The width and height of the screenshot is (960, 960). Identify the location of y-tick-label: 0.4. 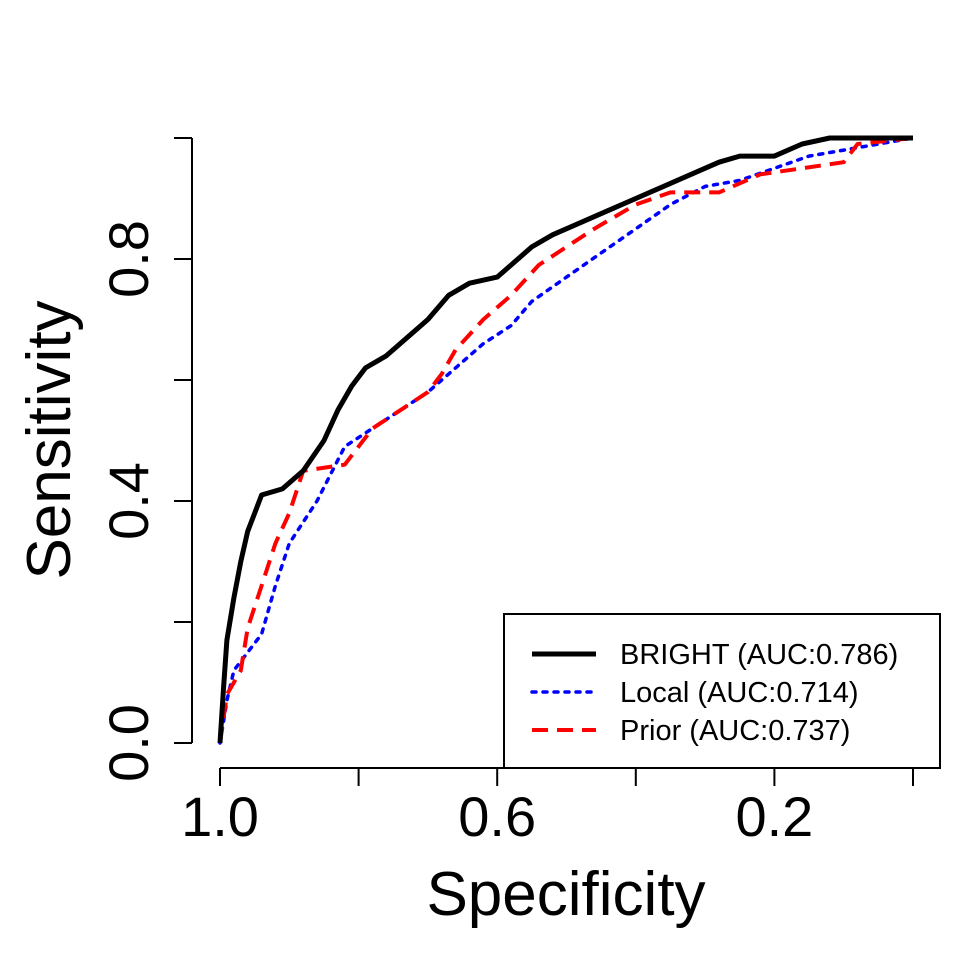
(128, 501).